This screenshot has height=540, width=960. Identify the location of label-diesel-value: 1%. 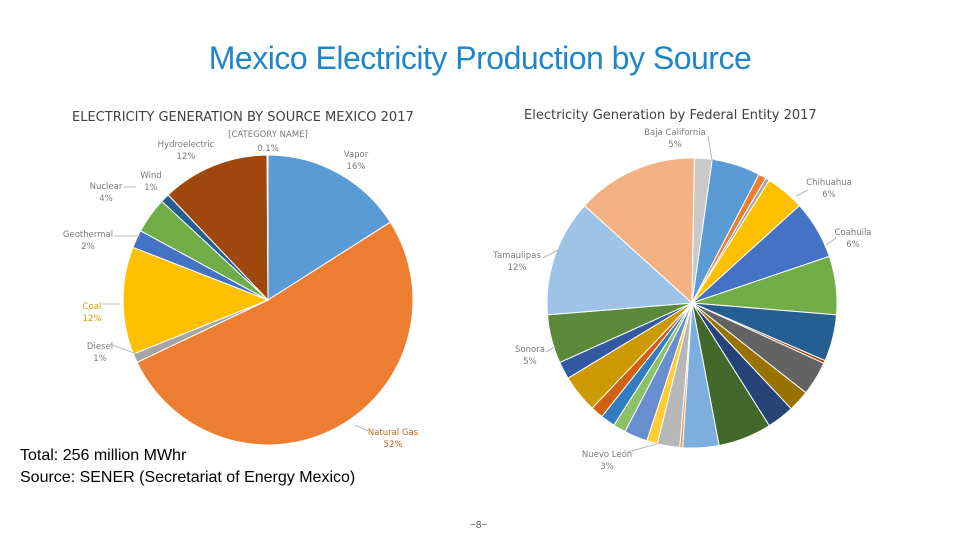
(100, 359).